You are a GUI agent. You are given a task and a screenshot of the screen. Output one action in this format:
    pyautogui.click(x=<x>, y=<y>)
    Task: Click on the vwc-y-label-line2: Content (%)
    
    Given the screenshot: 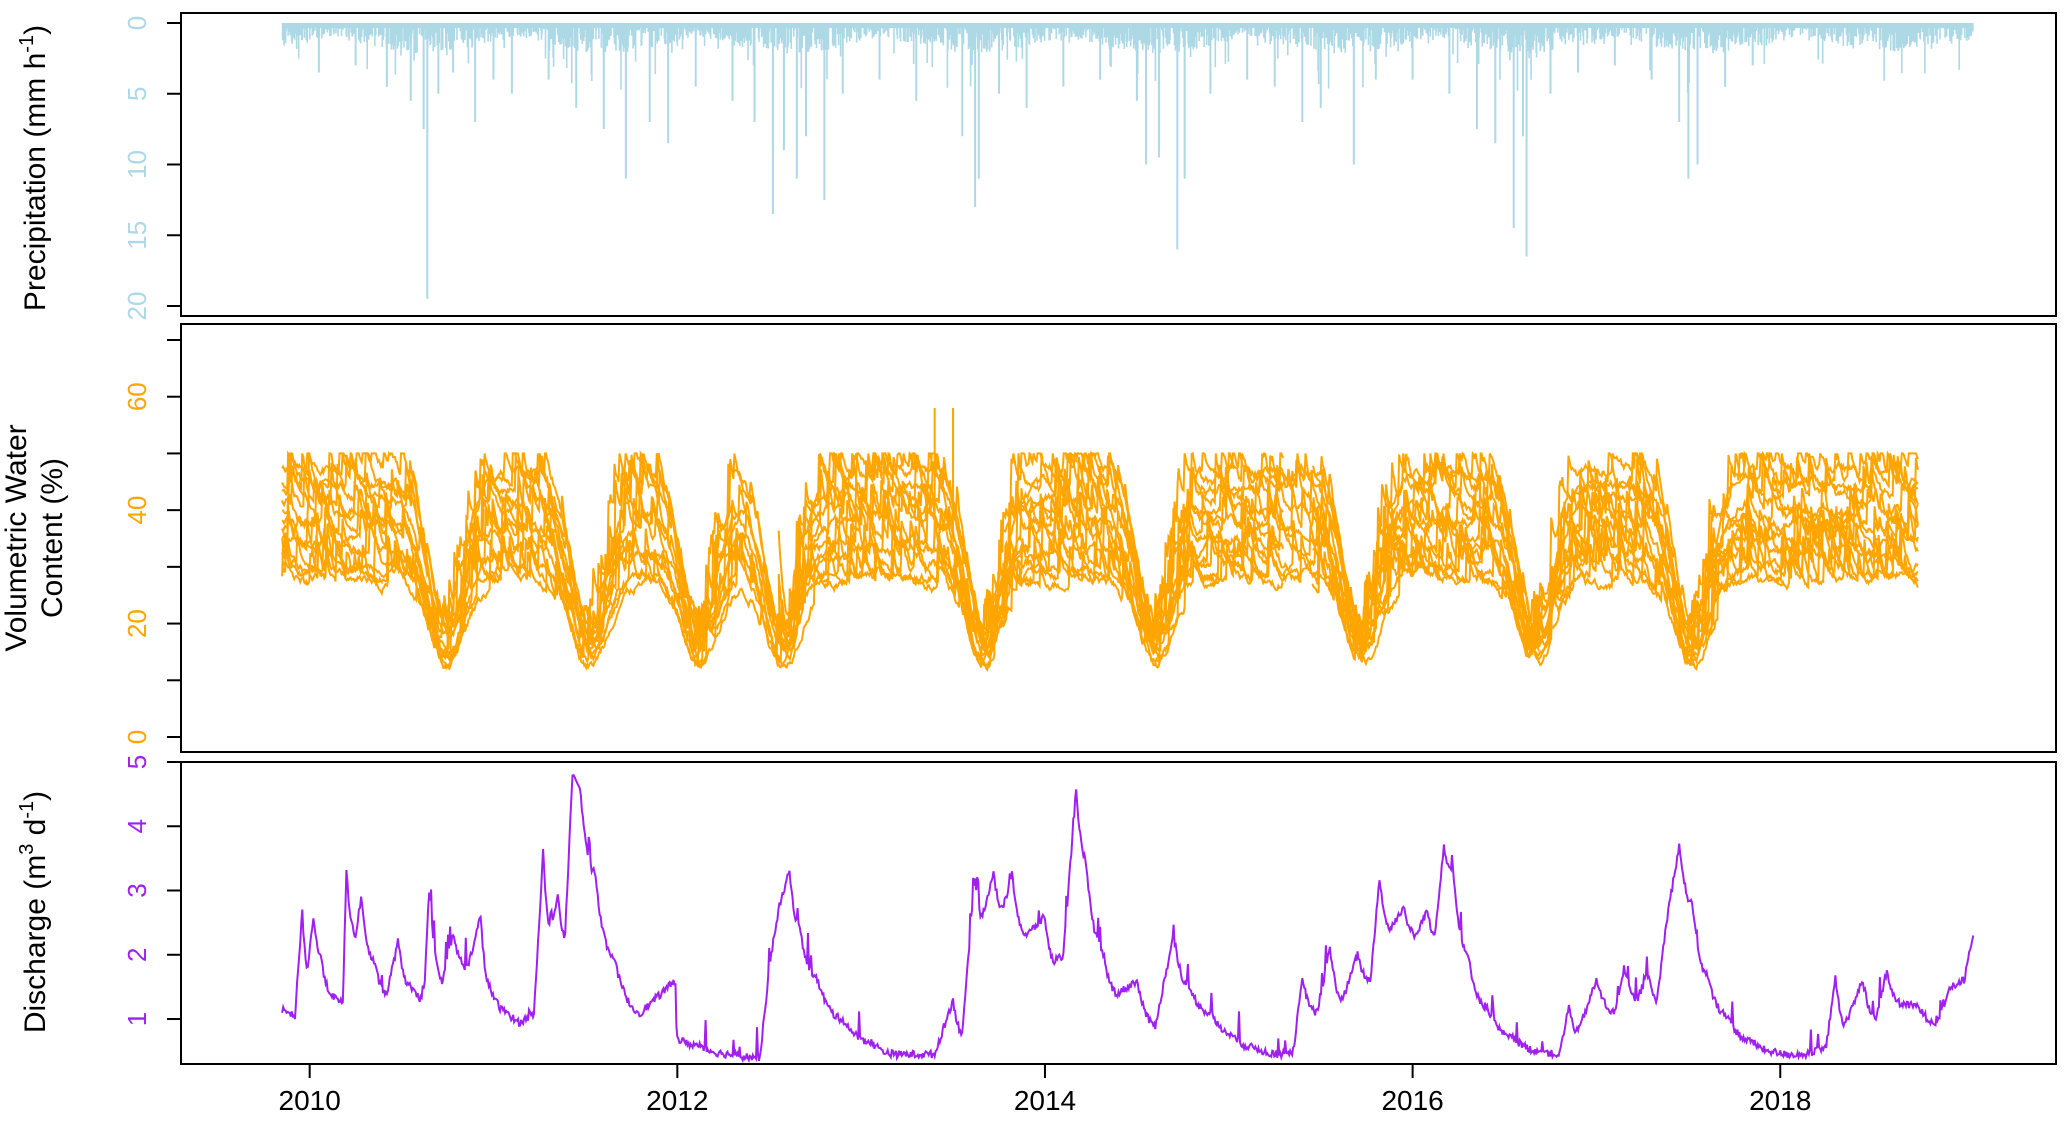 What is the action you would take?
    pyautogui.click(x=52, y=538)
    